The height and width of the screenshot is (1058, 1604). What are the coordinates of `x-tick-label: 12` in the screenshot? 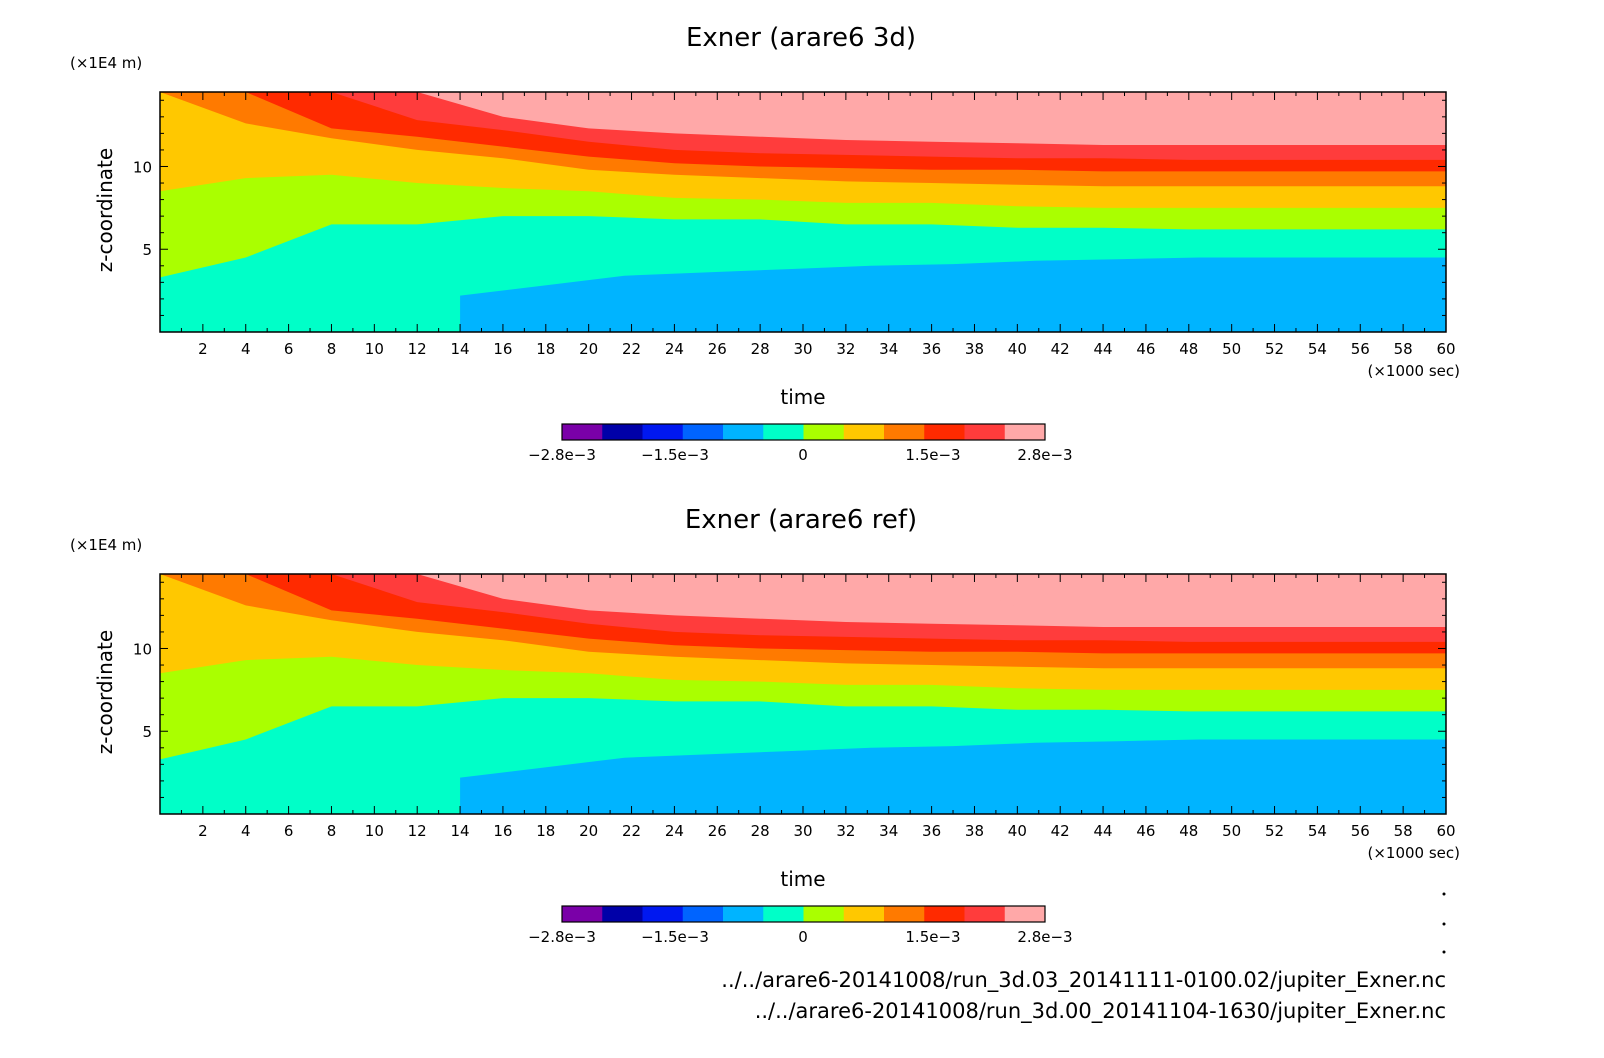 It's located at (417, 831).